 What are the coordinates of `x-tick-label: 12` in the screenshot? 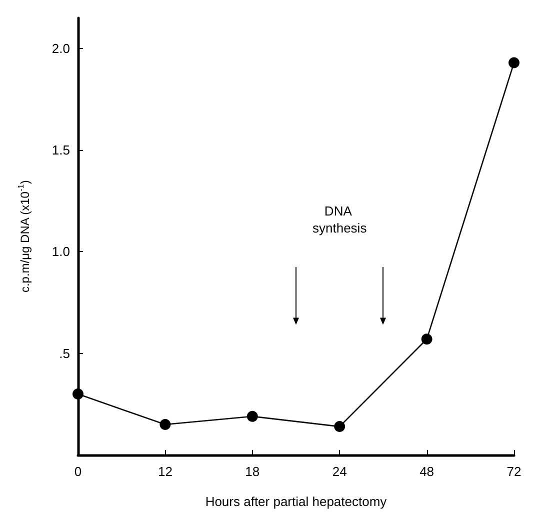 It's located at (165, 471).